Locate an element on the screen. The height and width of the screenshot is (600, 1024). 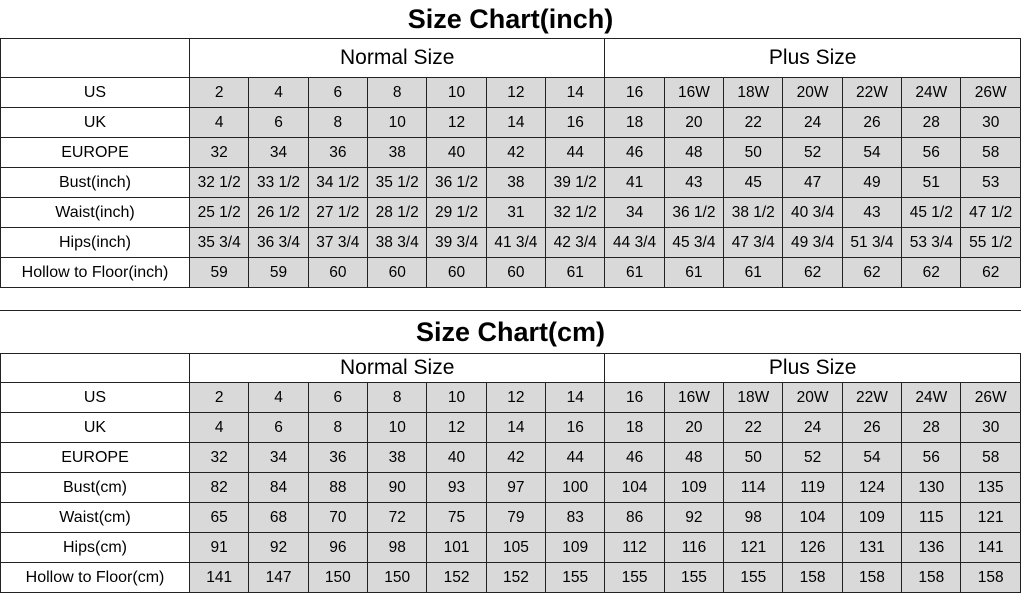
row-label: Hips(cm) is located at coordinates (95, 547).